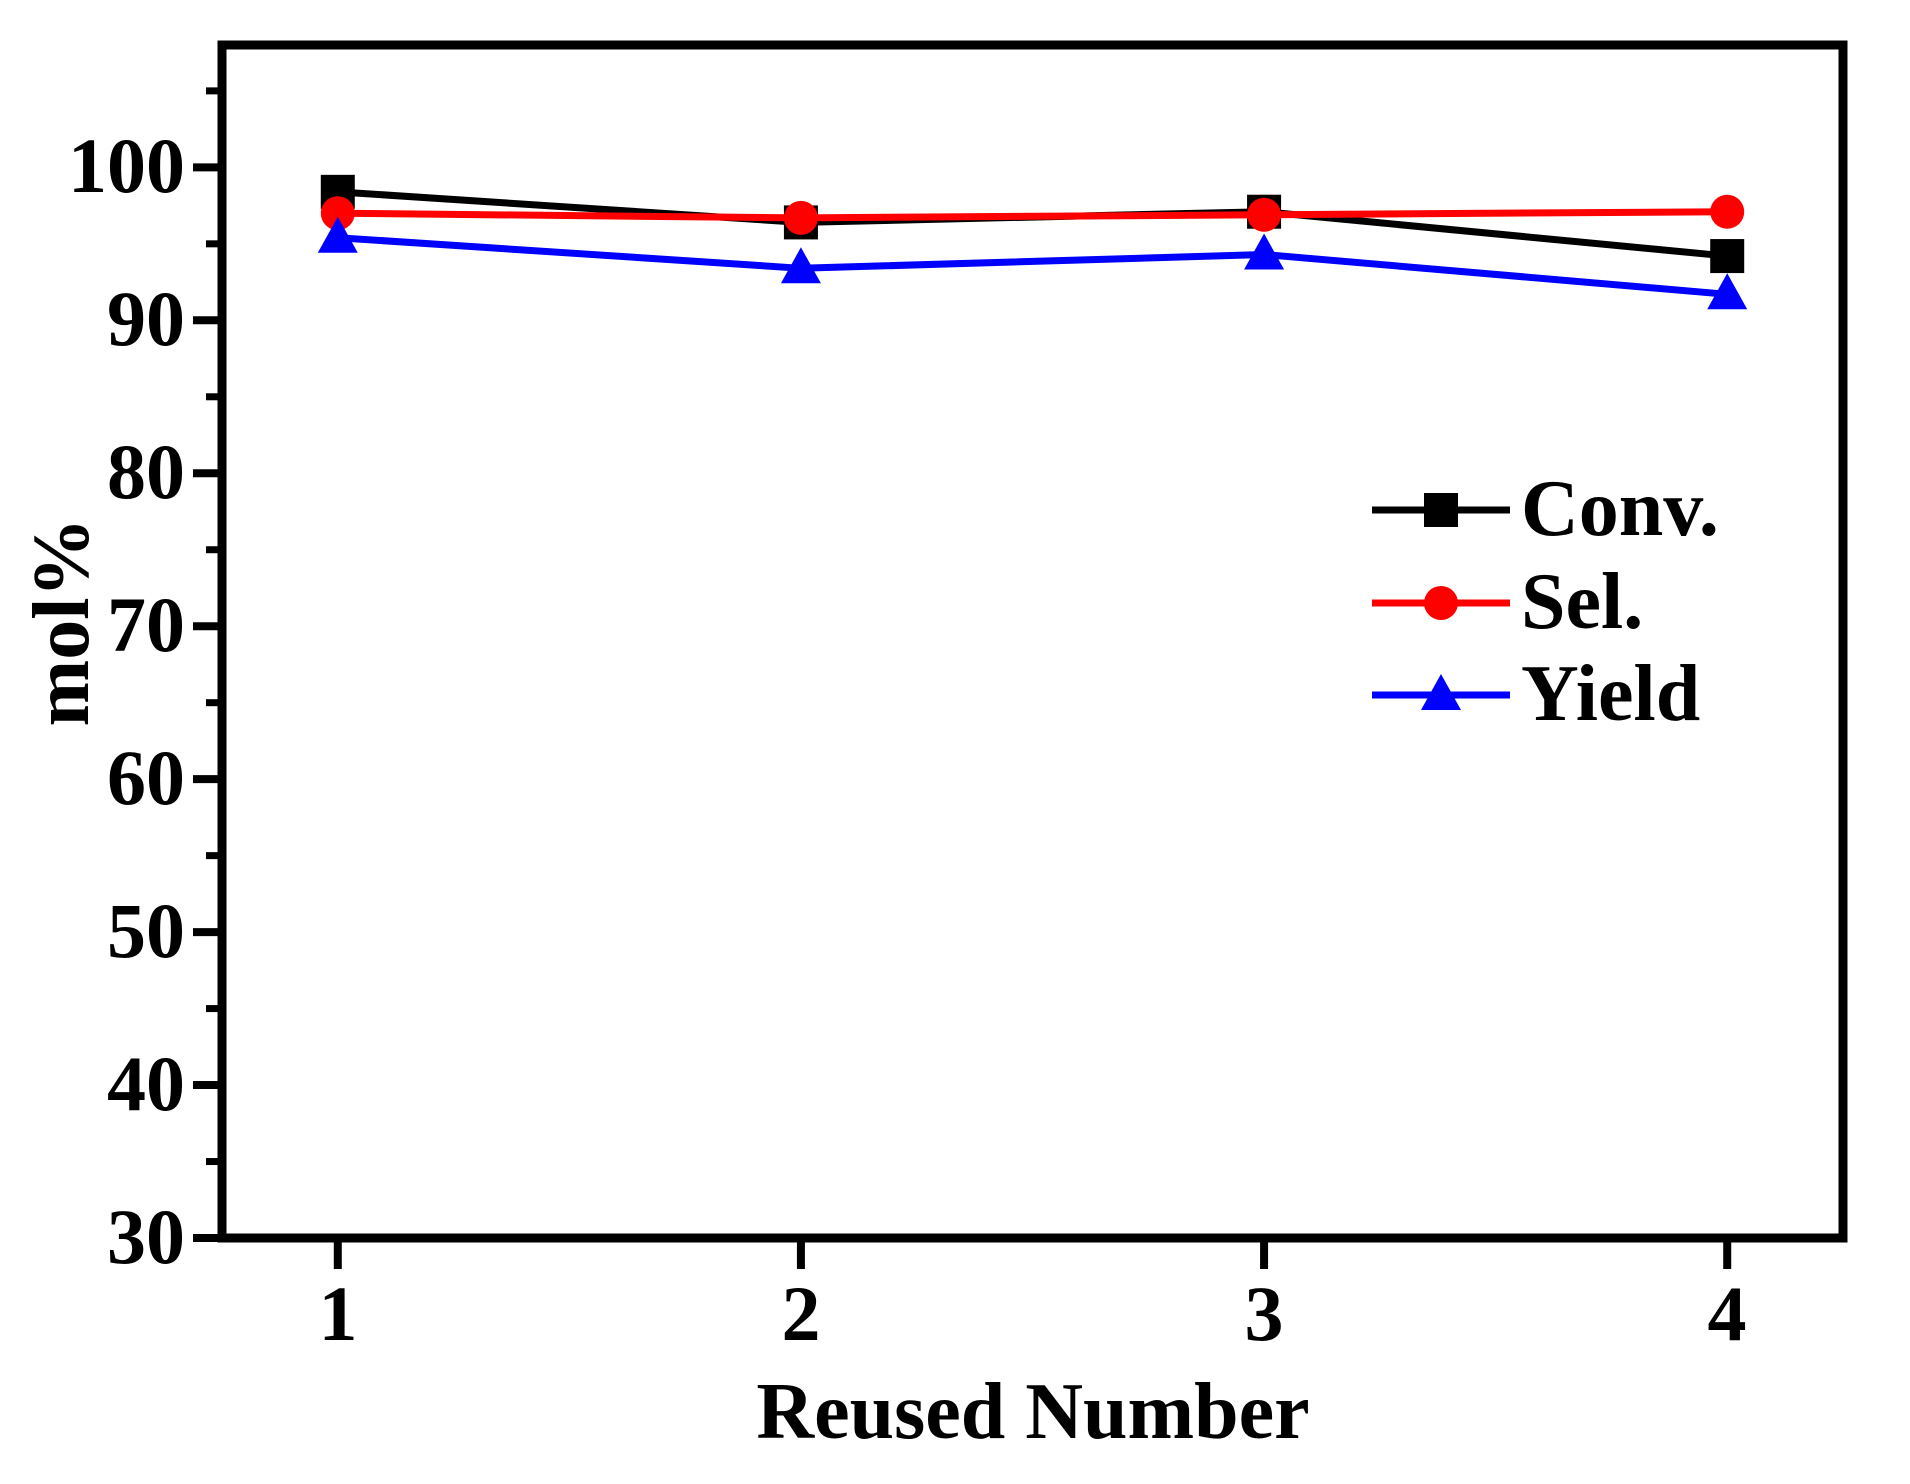 The width and height of the screenshot is (1910, 1484). Describe the element at coordinates (1033, 1412) in the screenshot. I see `x-axis-title: Reused Number` at that location.